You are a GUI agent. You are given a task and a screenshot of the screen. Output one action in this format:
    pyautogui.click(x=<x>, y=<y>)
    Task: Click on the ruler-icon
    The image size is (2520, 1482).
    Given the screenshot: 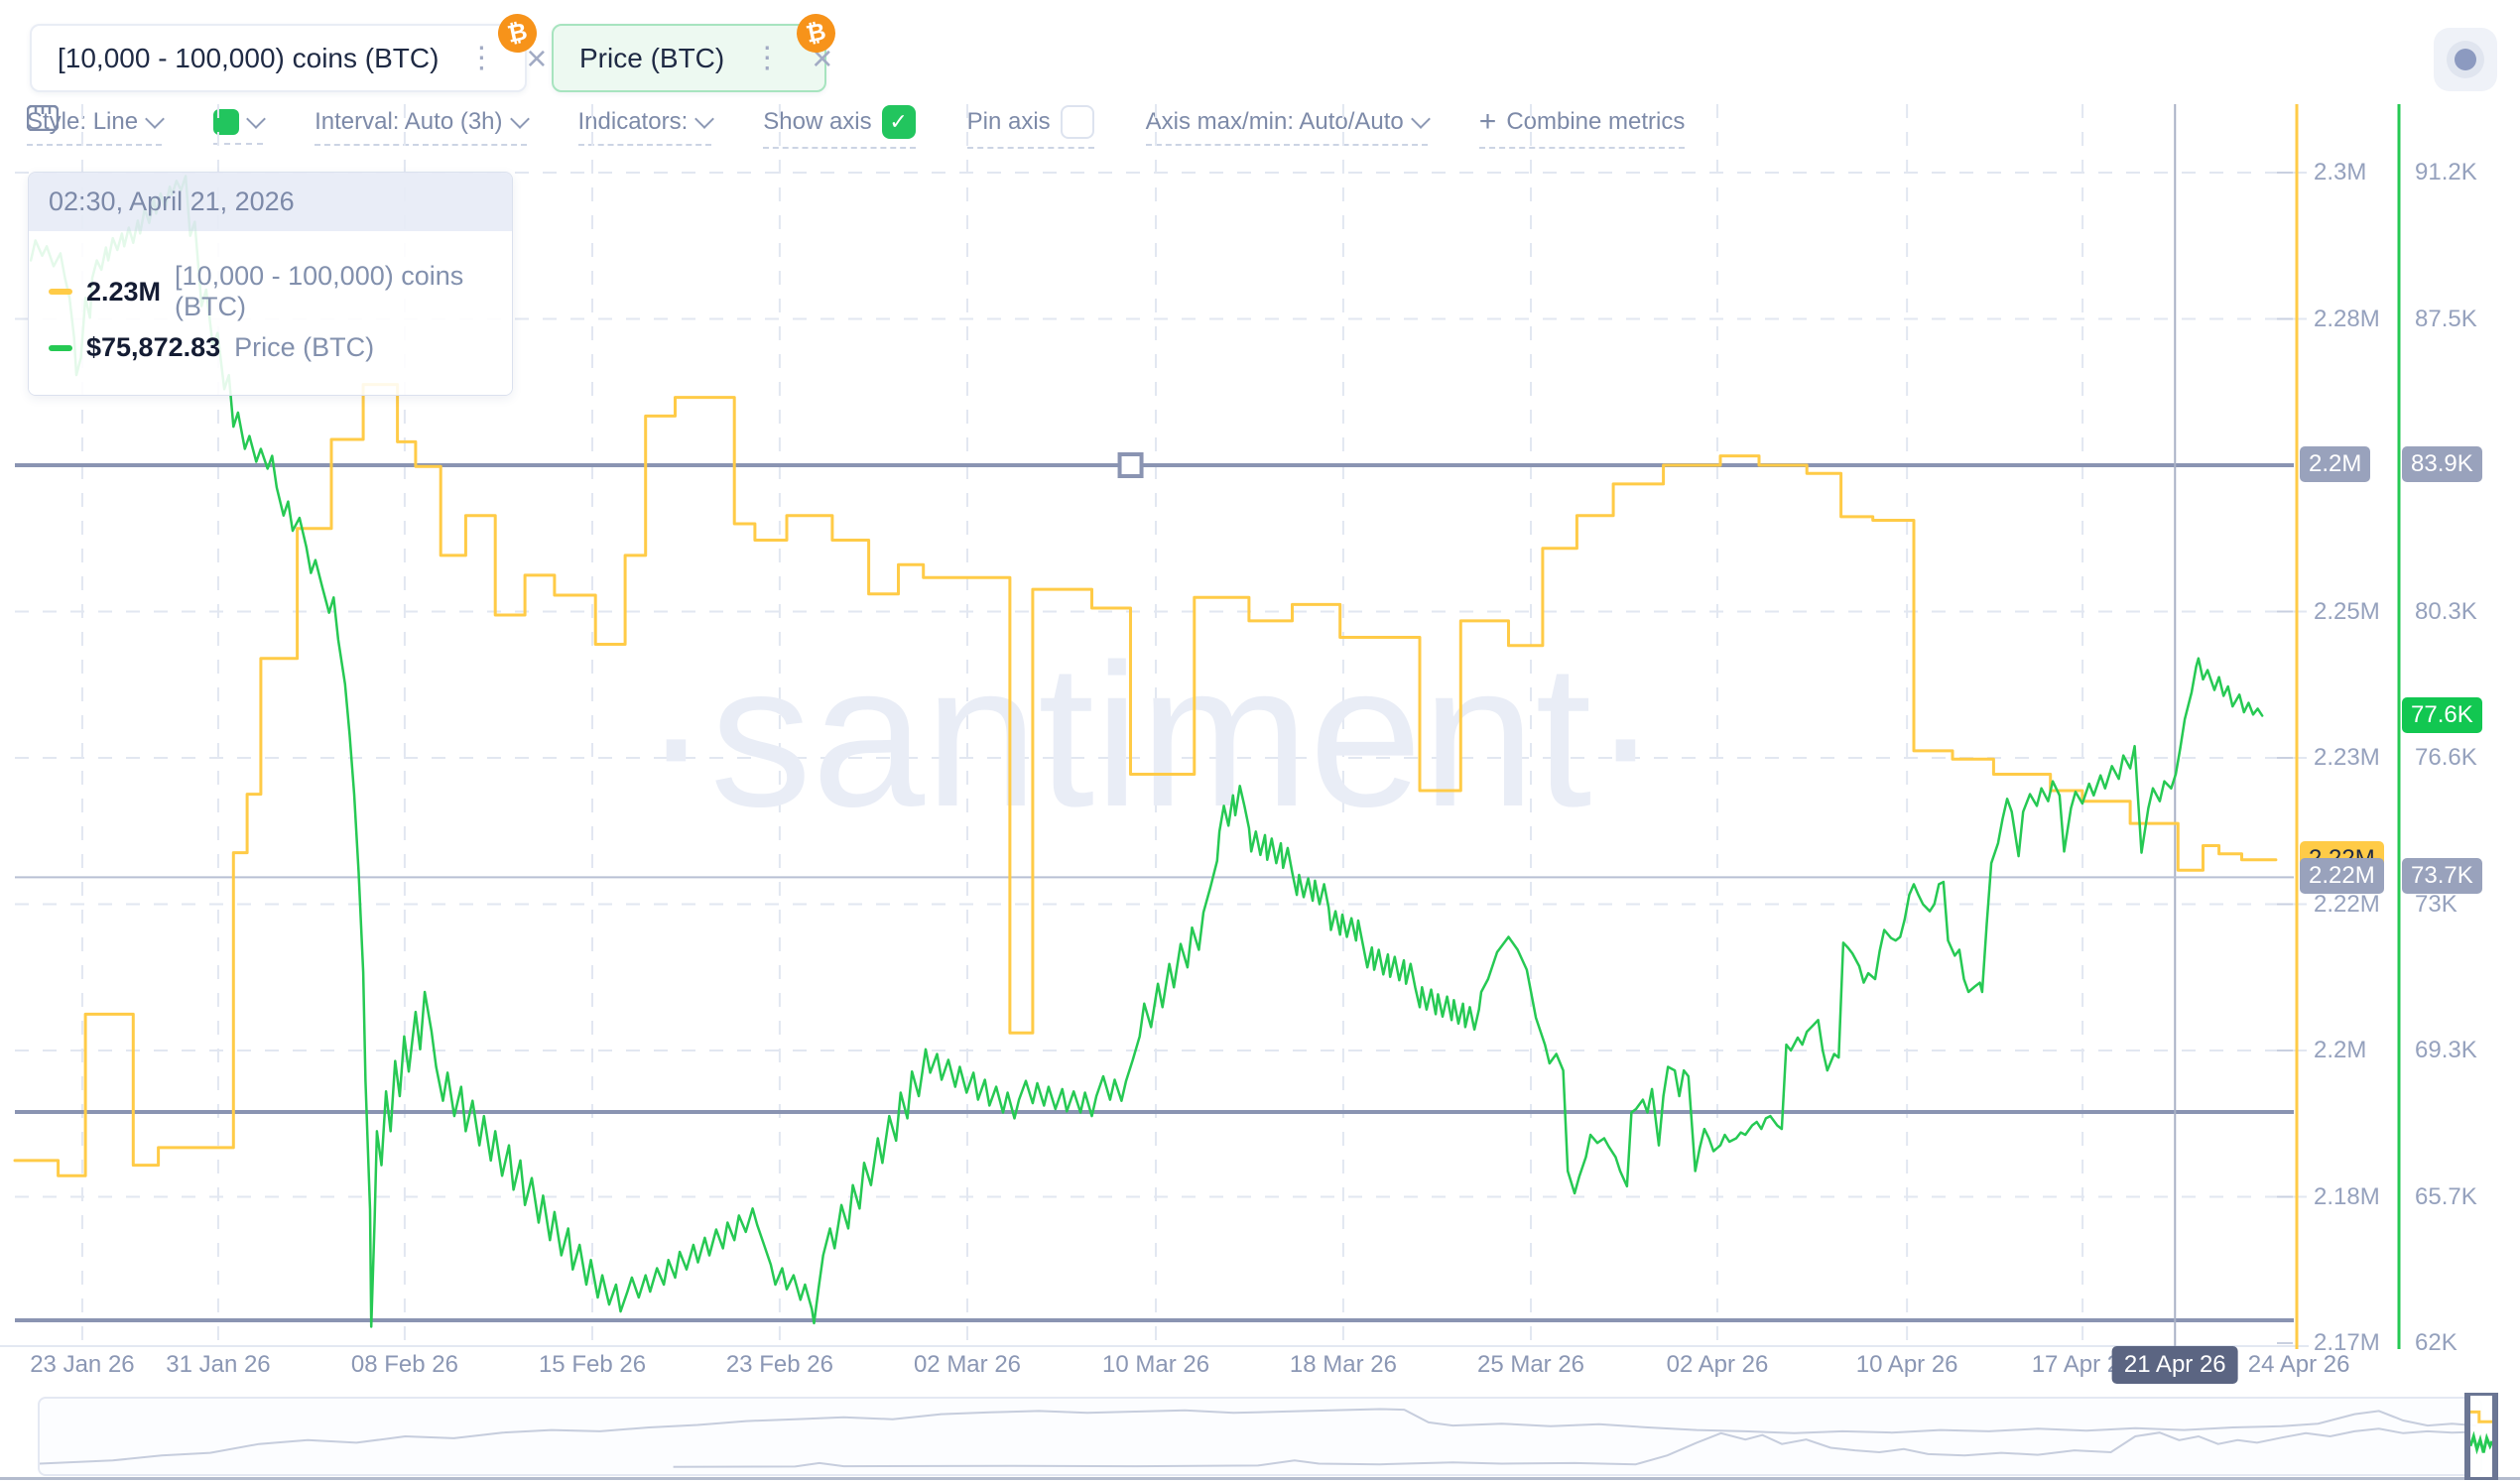 What is the action you would take?
    pyautogui.click(x=43, y=118)
    